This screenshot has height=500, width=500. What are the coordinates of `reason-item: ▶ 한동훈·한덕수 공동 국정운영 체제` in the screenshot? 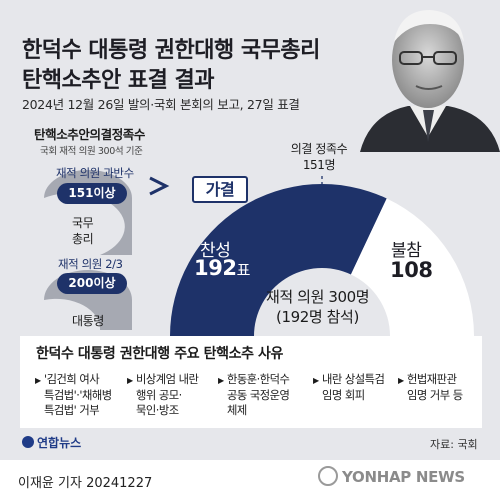 It's located at (254, 395).